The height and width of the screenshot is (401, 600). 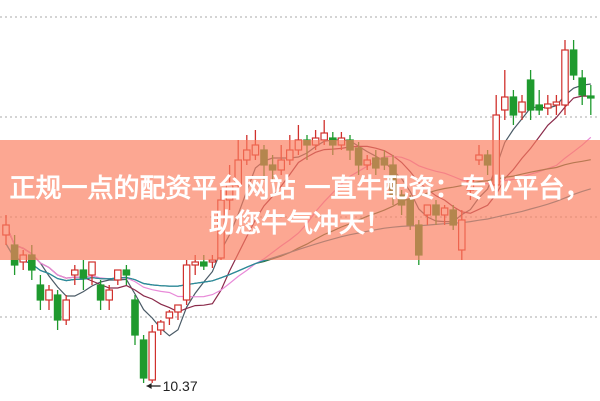 What do you see at coordinates (299, 224) in the screenshot?
I see `banner-line-2: 助您牛气冲天！` at bounding box center [299, 224].